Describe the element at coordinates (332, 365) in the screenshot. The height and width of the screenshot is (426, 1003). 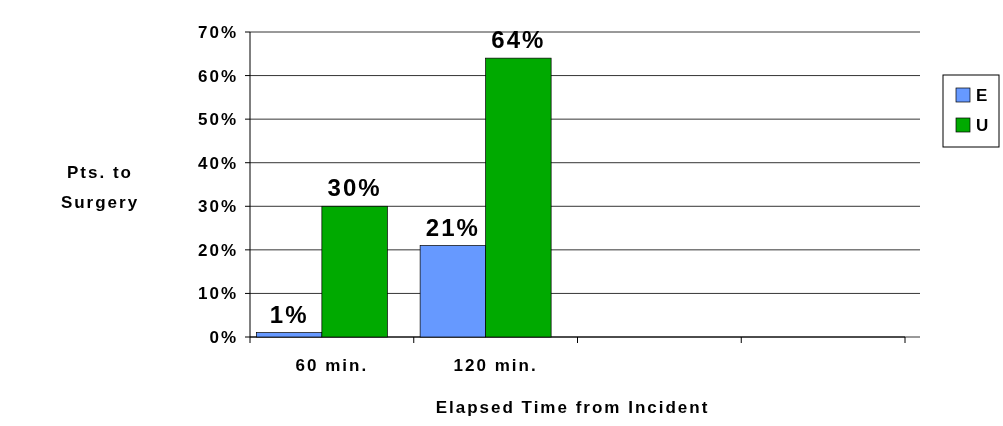
I see `x-tick-label: 60 min.` at that location.